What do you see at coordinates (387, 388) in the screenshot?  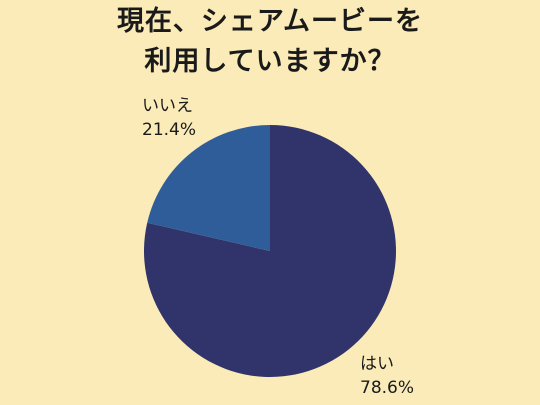 I see `slice-label-hai-value: 78.6%` at bounding box center [387, 388].